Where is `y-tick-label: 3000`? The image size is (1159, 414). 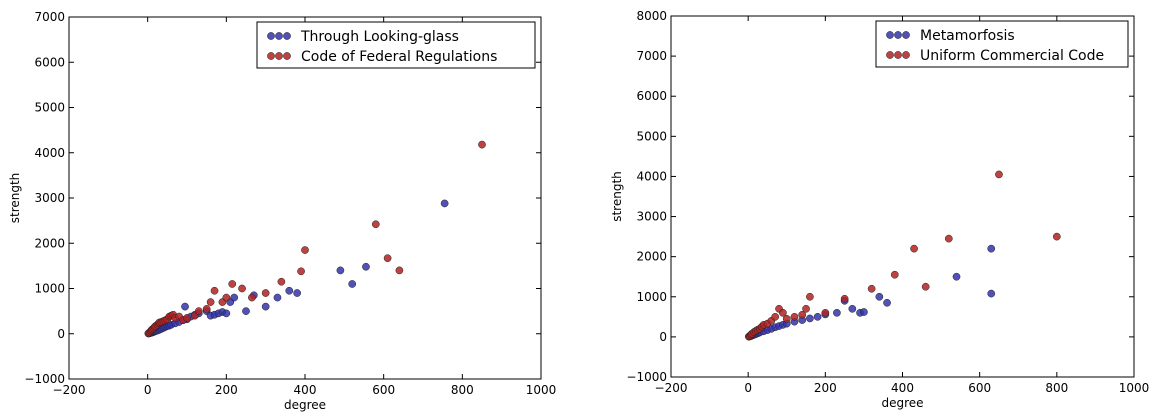 y-tick-label: 3000 is located at coordinates (49, 198).